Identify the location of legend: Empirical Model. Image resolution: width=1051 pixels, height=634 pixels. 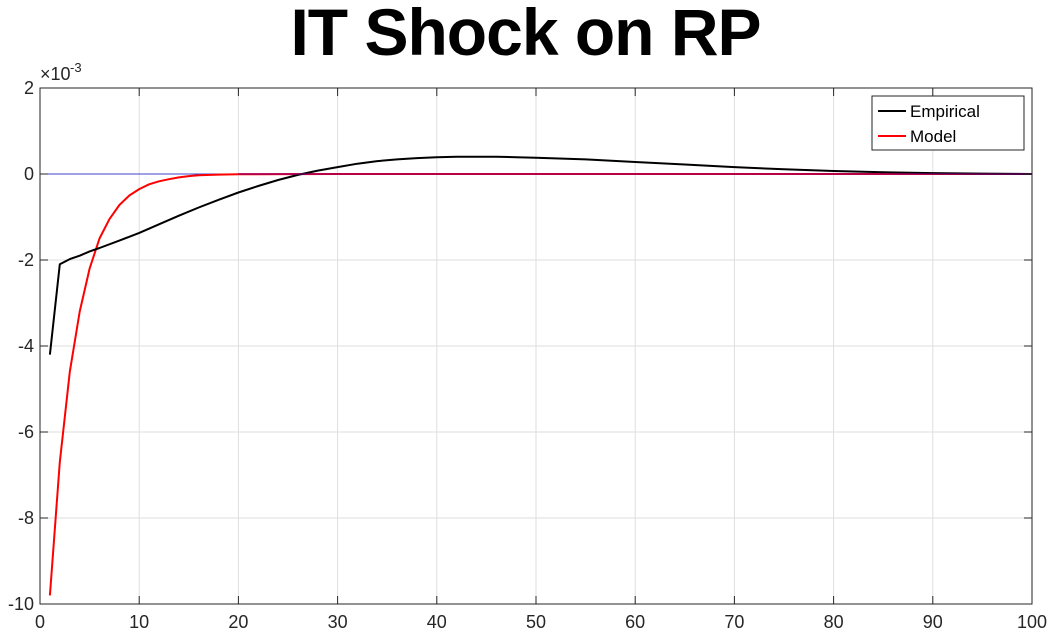
(948, 123).